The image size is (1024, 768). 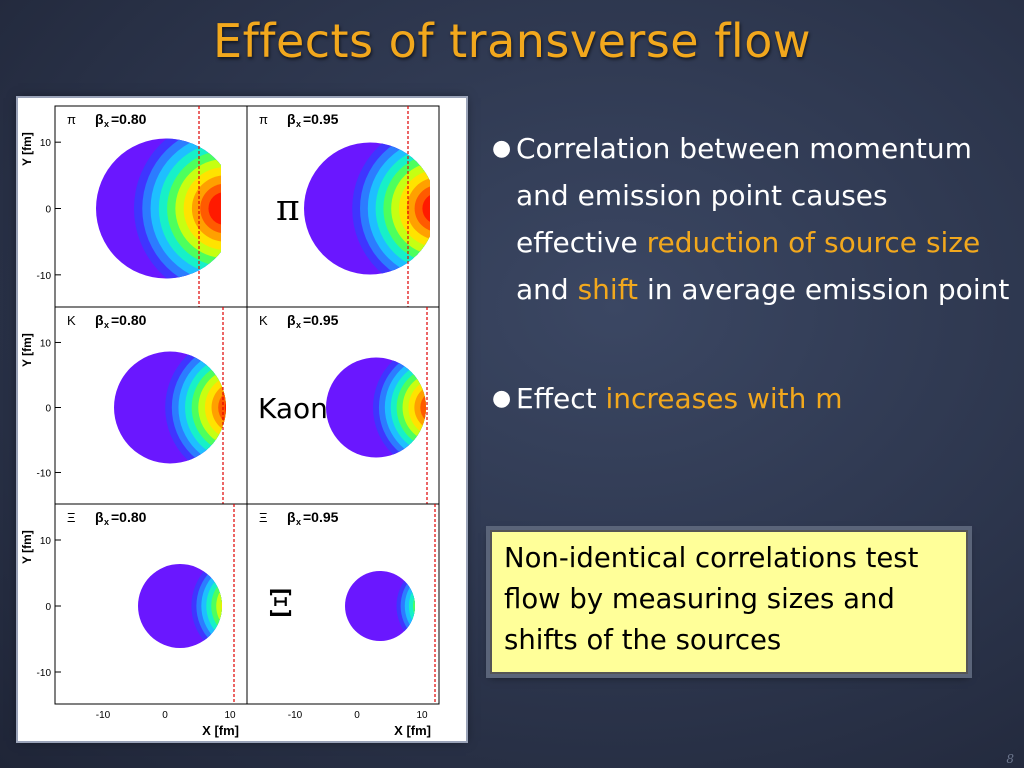 I want to click on bullet-2-text: Effect, so click(x=561, y=398).